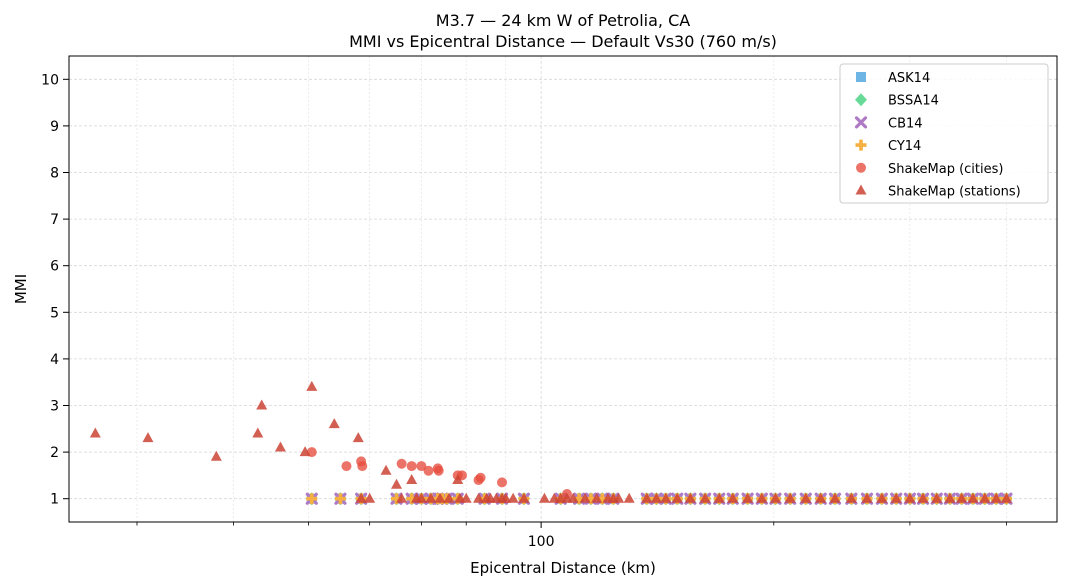 This screenshot has width=1067, height=588. I want to click on chart-title: M3.7 — 24 km W of Petrolia, CA, so click(563, 20).